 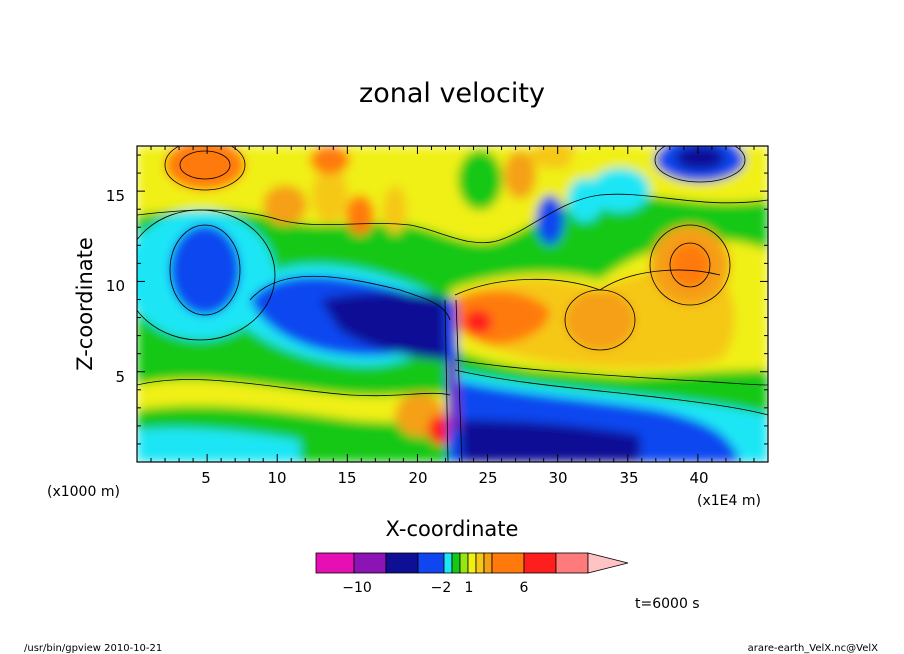 I want to click on x-tick-label: 20, so click(x=417, y=478).